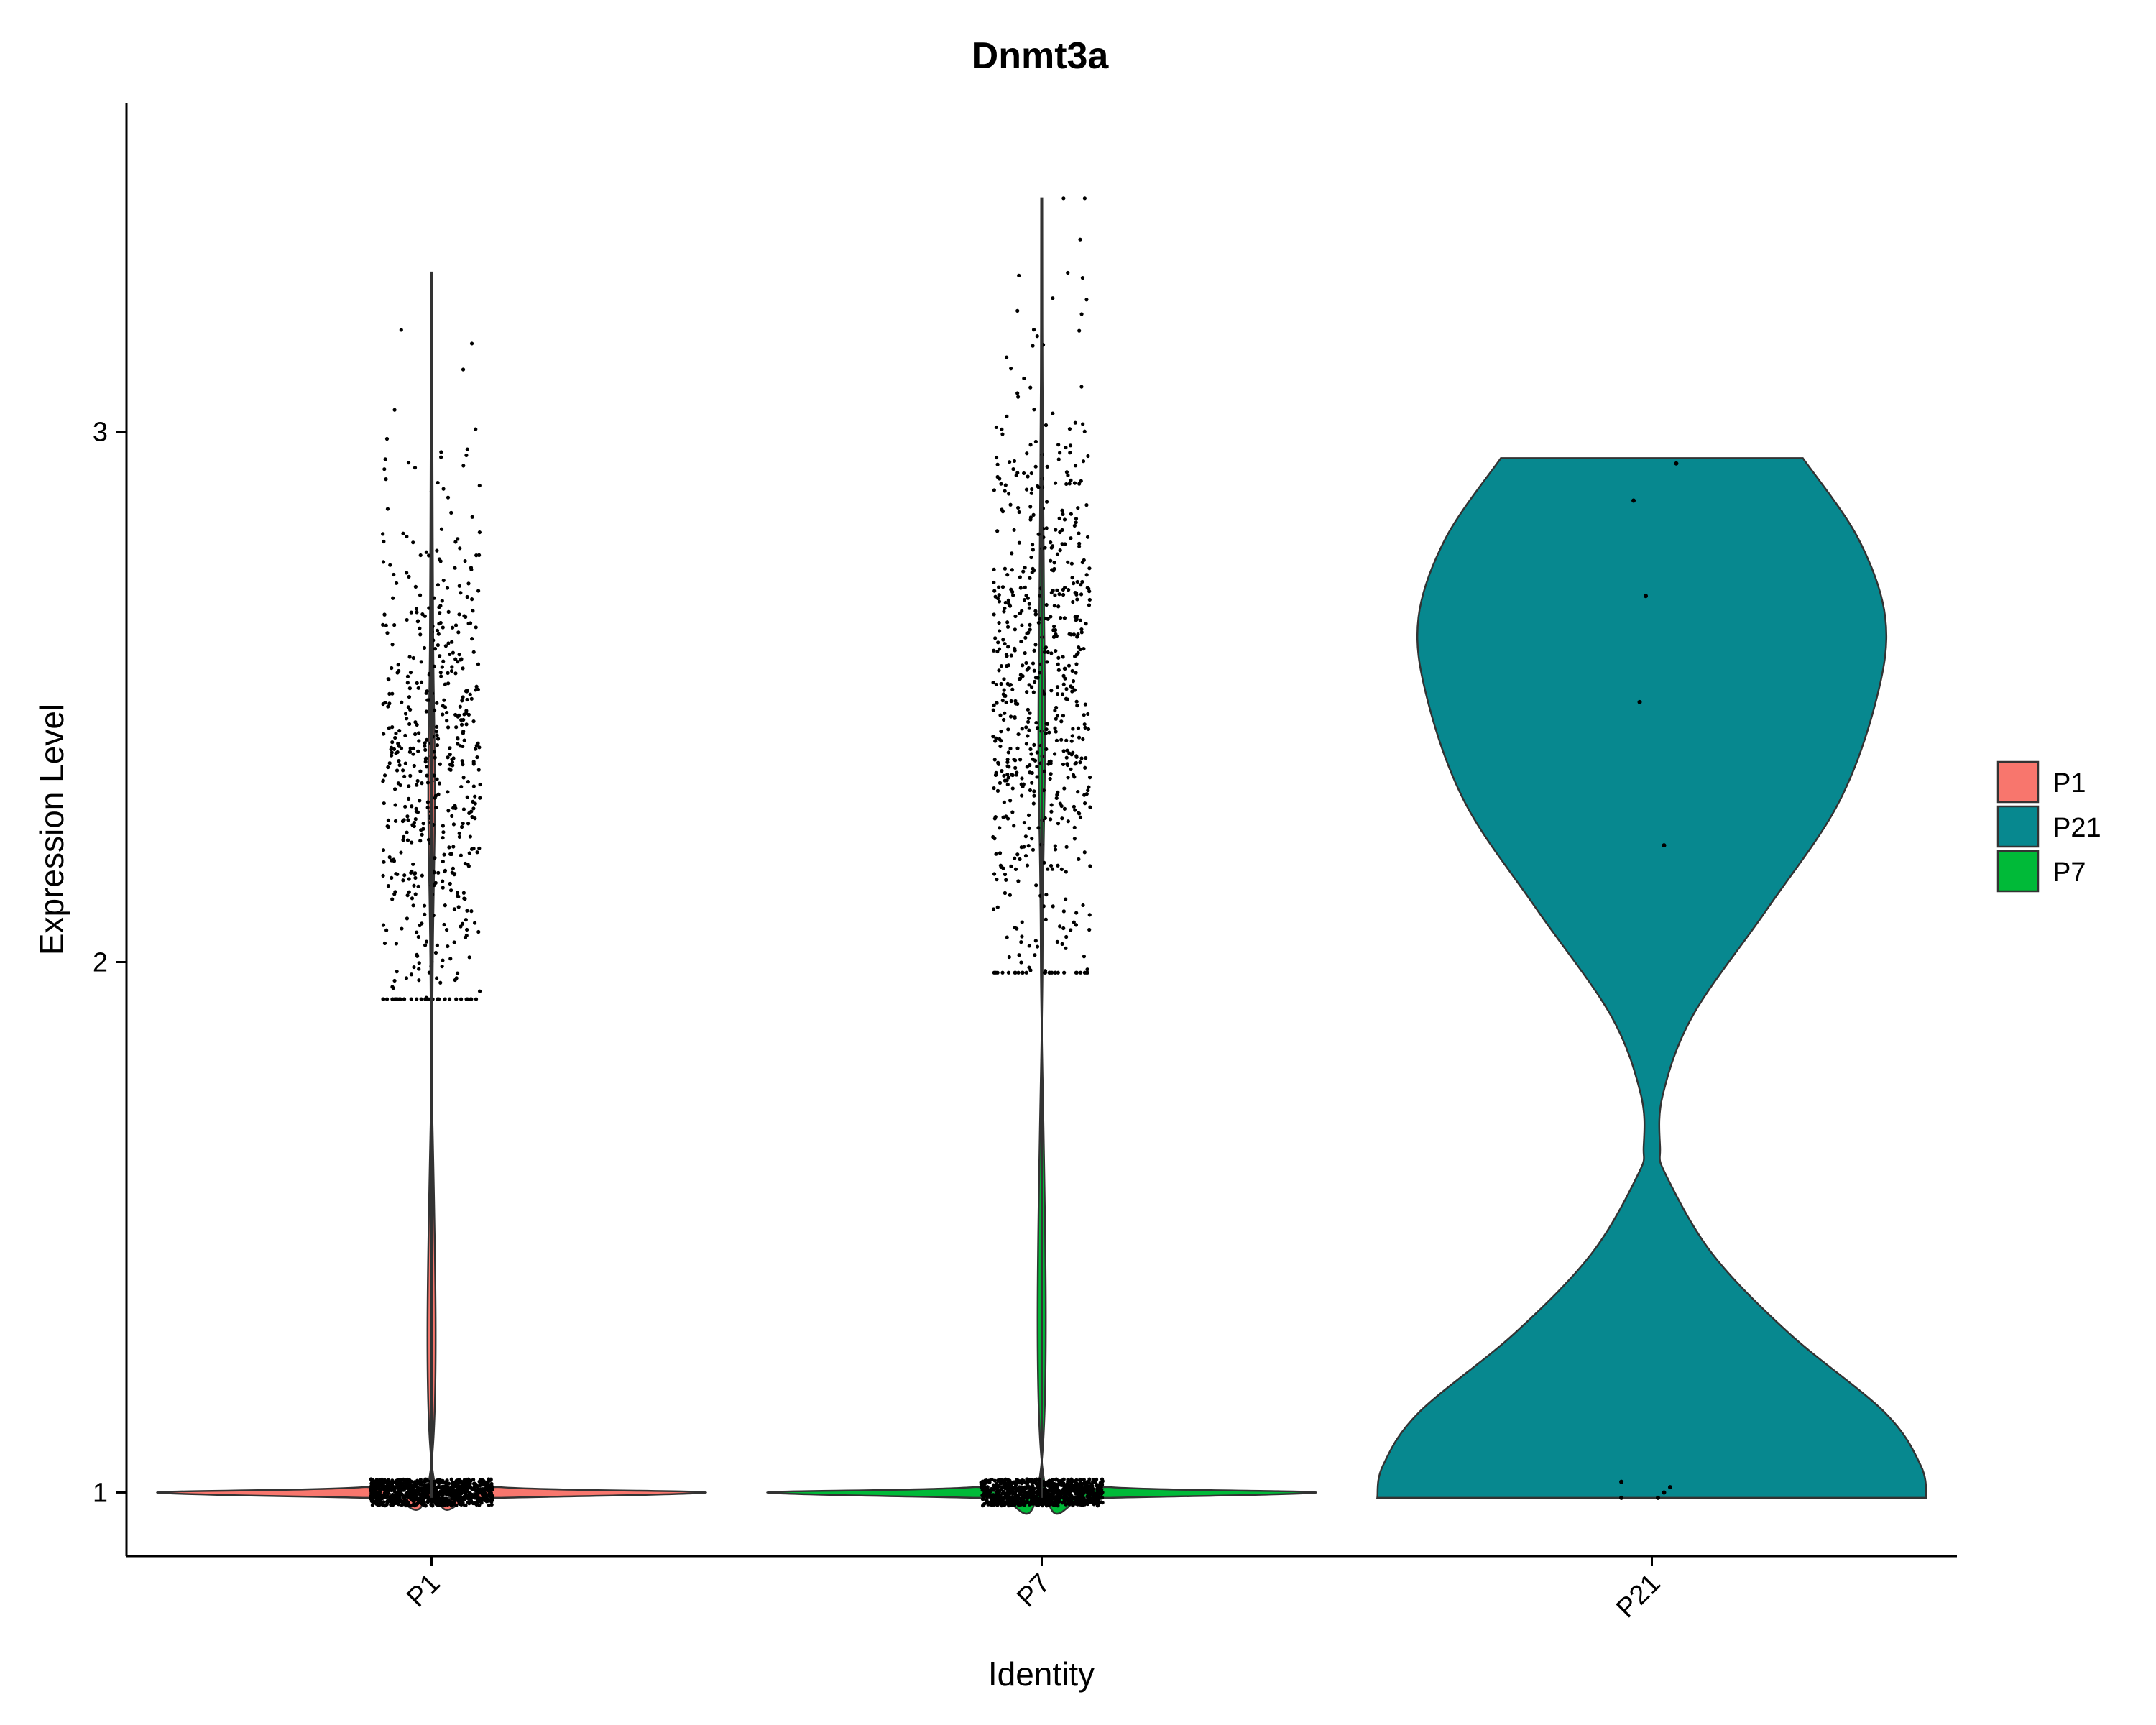 The width and height of the screenshot is (2156, 1725). What do you see at coordinates (1041, 1674) in the screenshot?
I see `x-axis-title: Identity` at bounding box center [1041, 1674].